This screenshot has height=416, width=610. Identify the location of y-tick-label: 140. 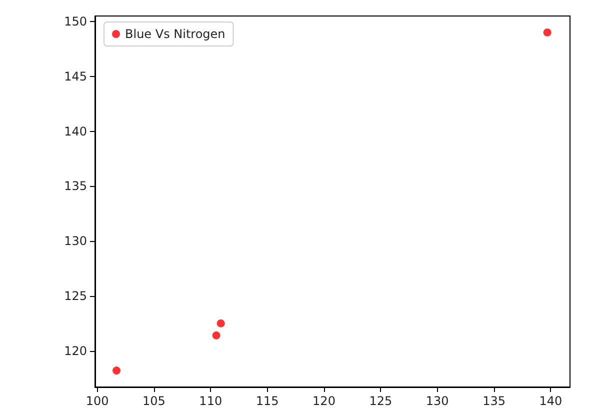
(75, 131).